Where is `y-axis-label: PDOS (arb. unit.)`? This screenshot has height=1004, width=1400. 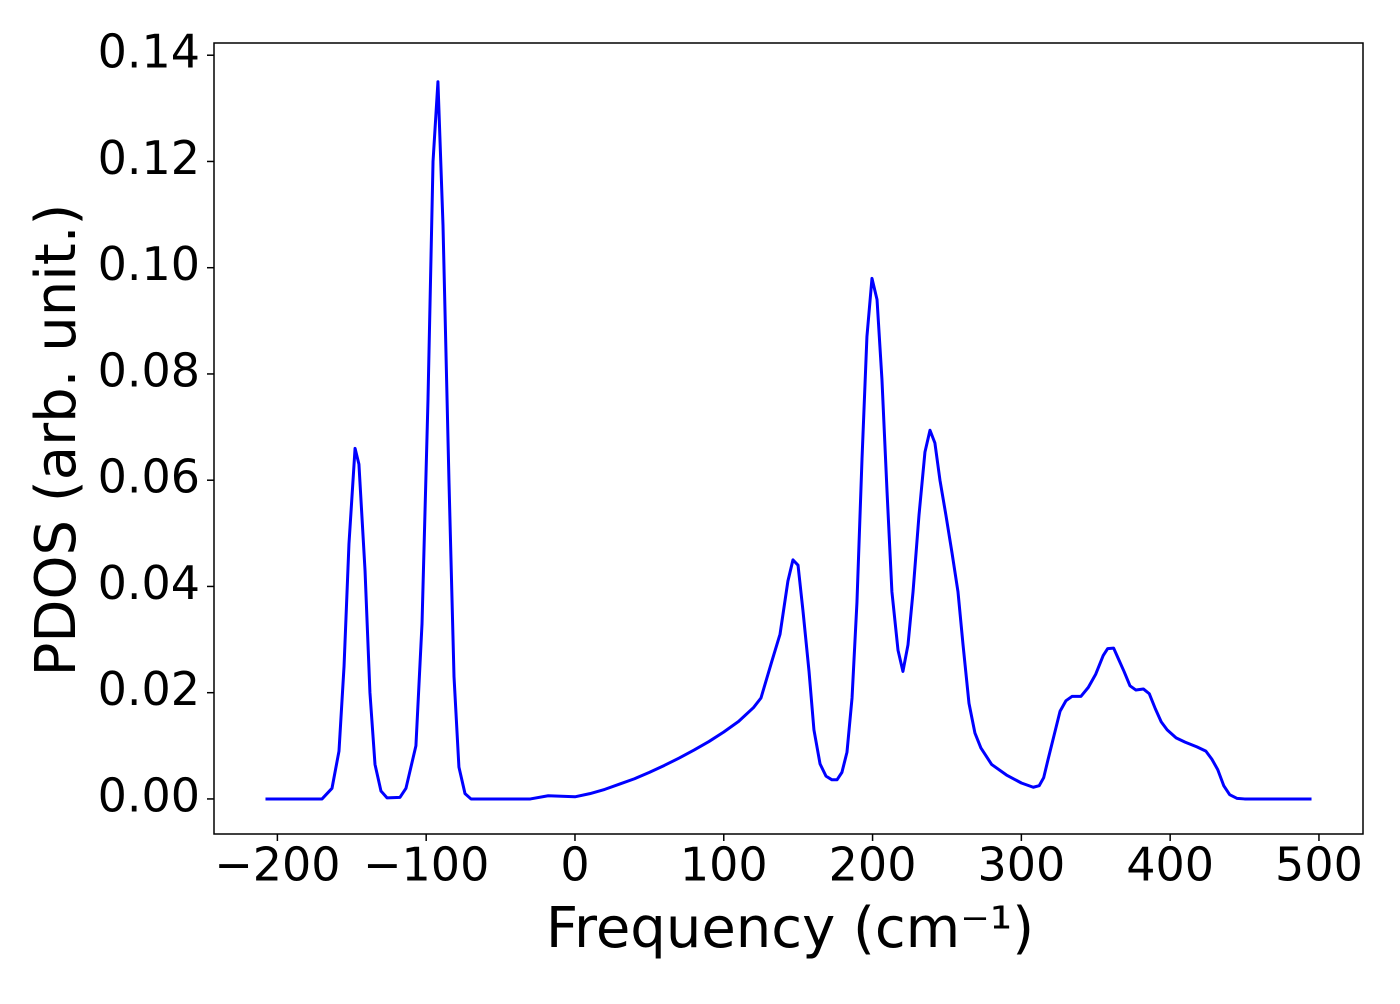
y-axis-label: PDOS (arb. unit.) is located at coordinates (56, 440).